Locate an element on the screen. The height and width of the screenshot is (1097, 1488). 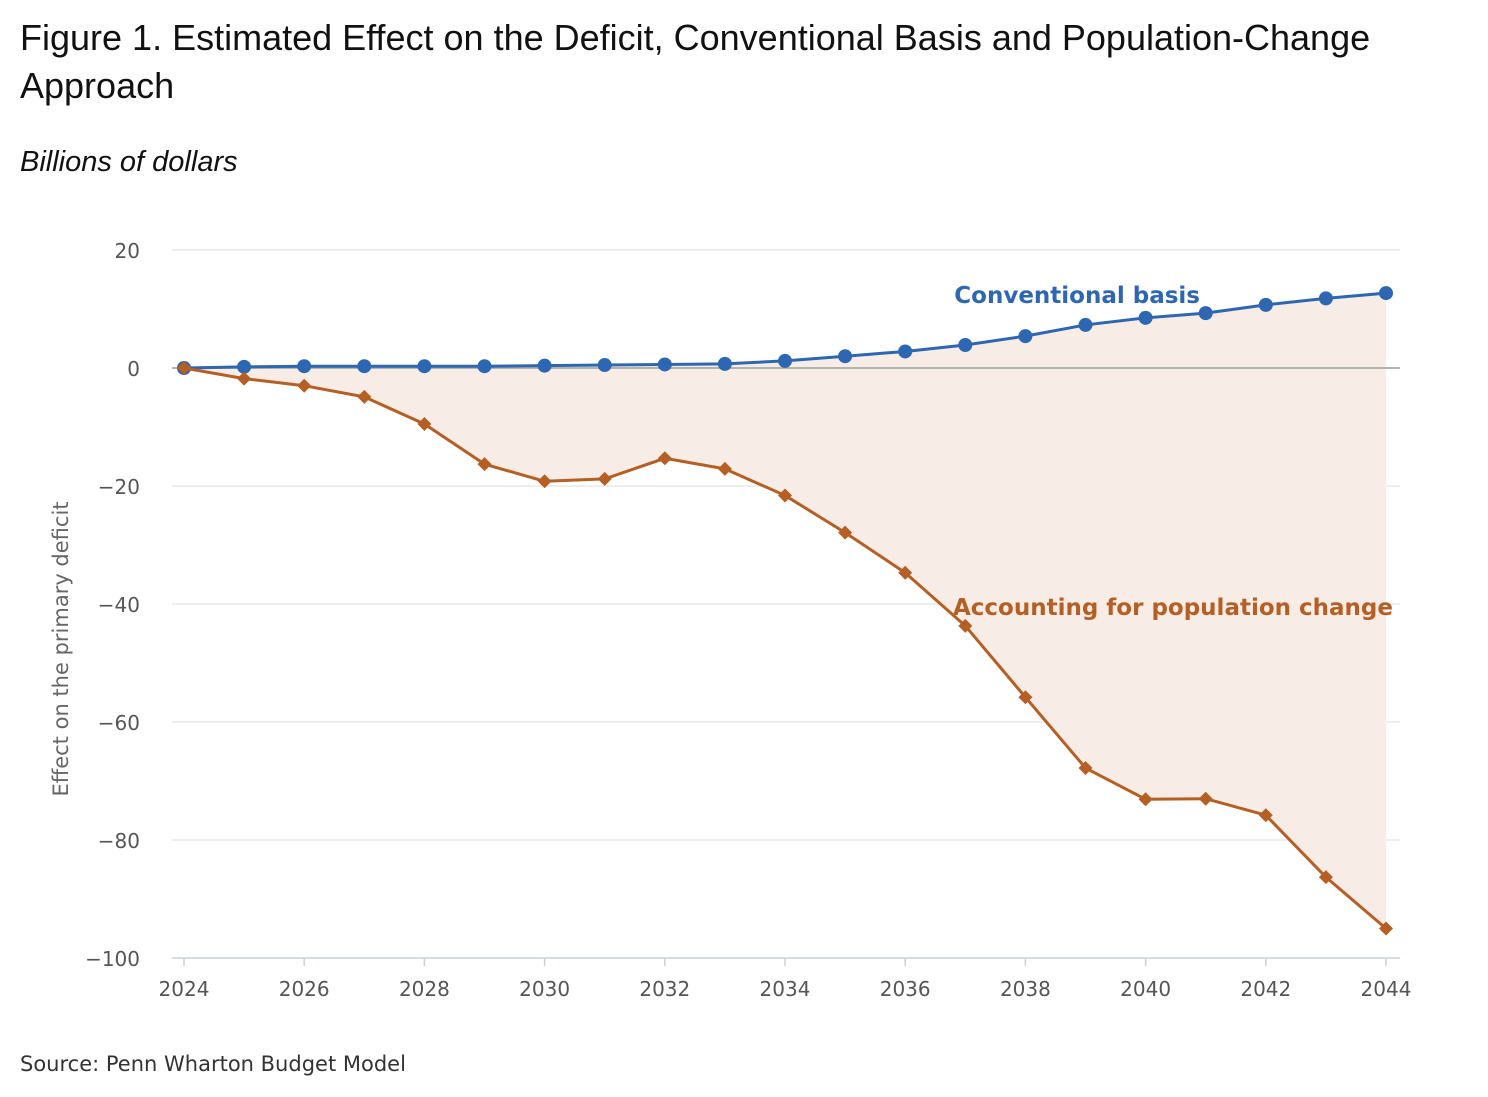
source-note: Source: Penn Wharton Budget Model is located at coordinates (213, 1064).